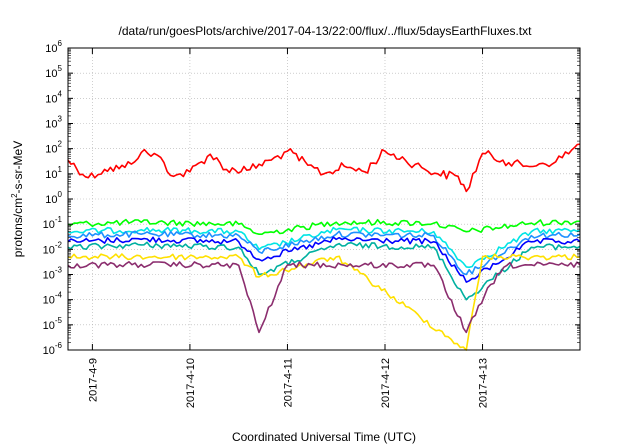 Image resolution: width=640 pixels, height=448 pixels. What do you see at coordinates (53, 72) in the screenshot?
I see `y-tick-label: 10⁵` at bounding box center [53, 72].